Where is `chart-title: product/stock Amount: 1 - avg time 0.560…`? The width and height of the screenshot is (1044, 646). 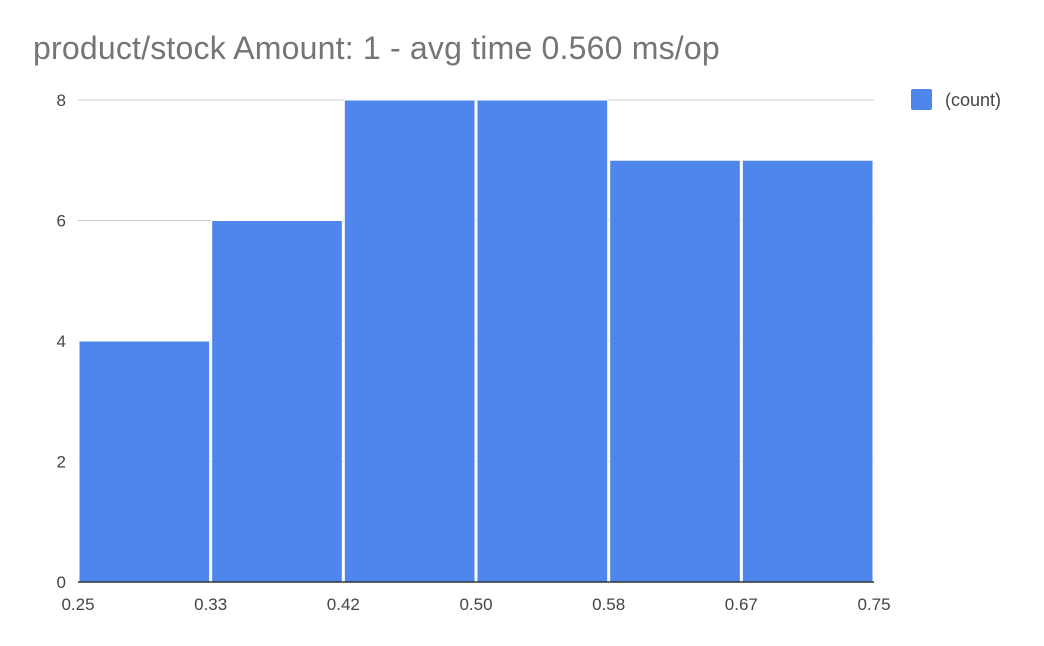
chart-title: product/stock Amount: 1 - avg time 0.560… is located at coordinates (376, 48).